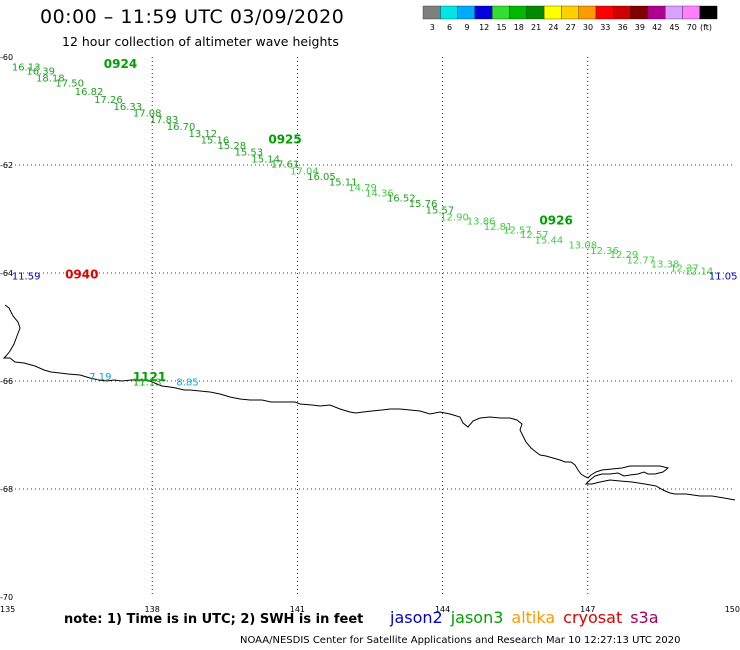  I want to click on swh-value-label: 12.37, so click(684, 268).